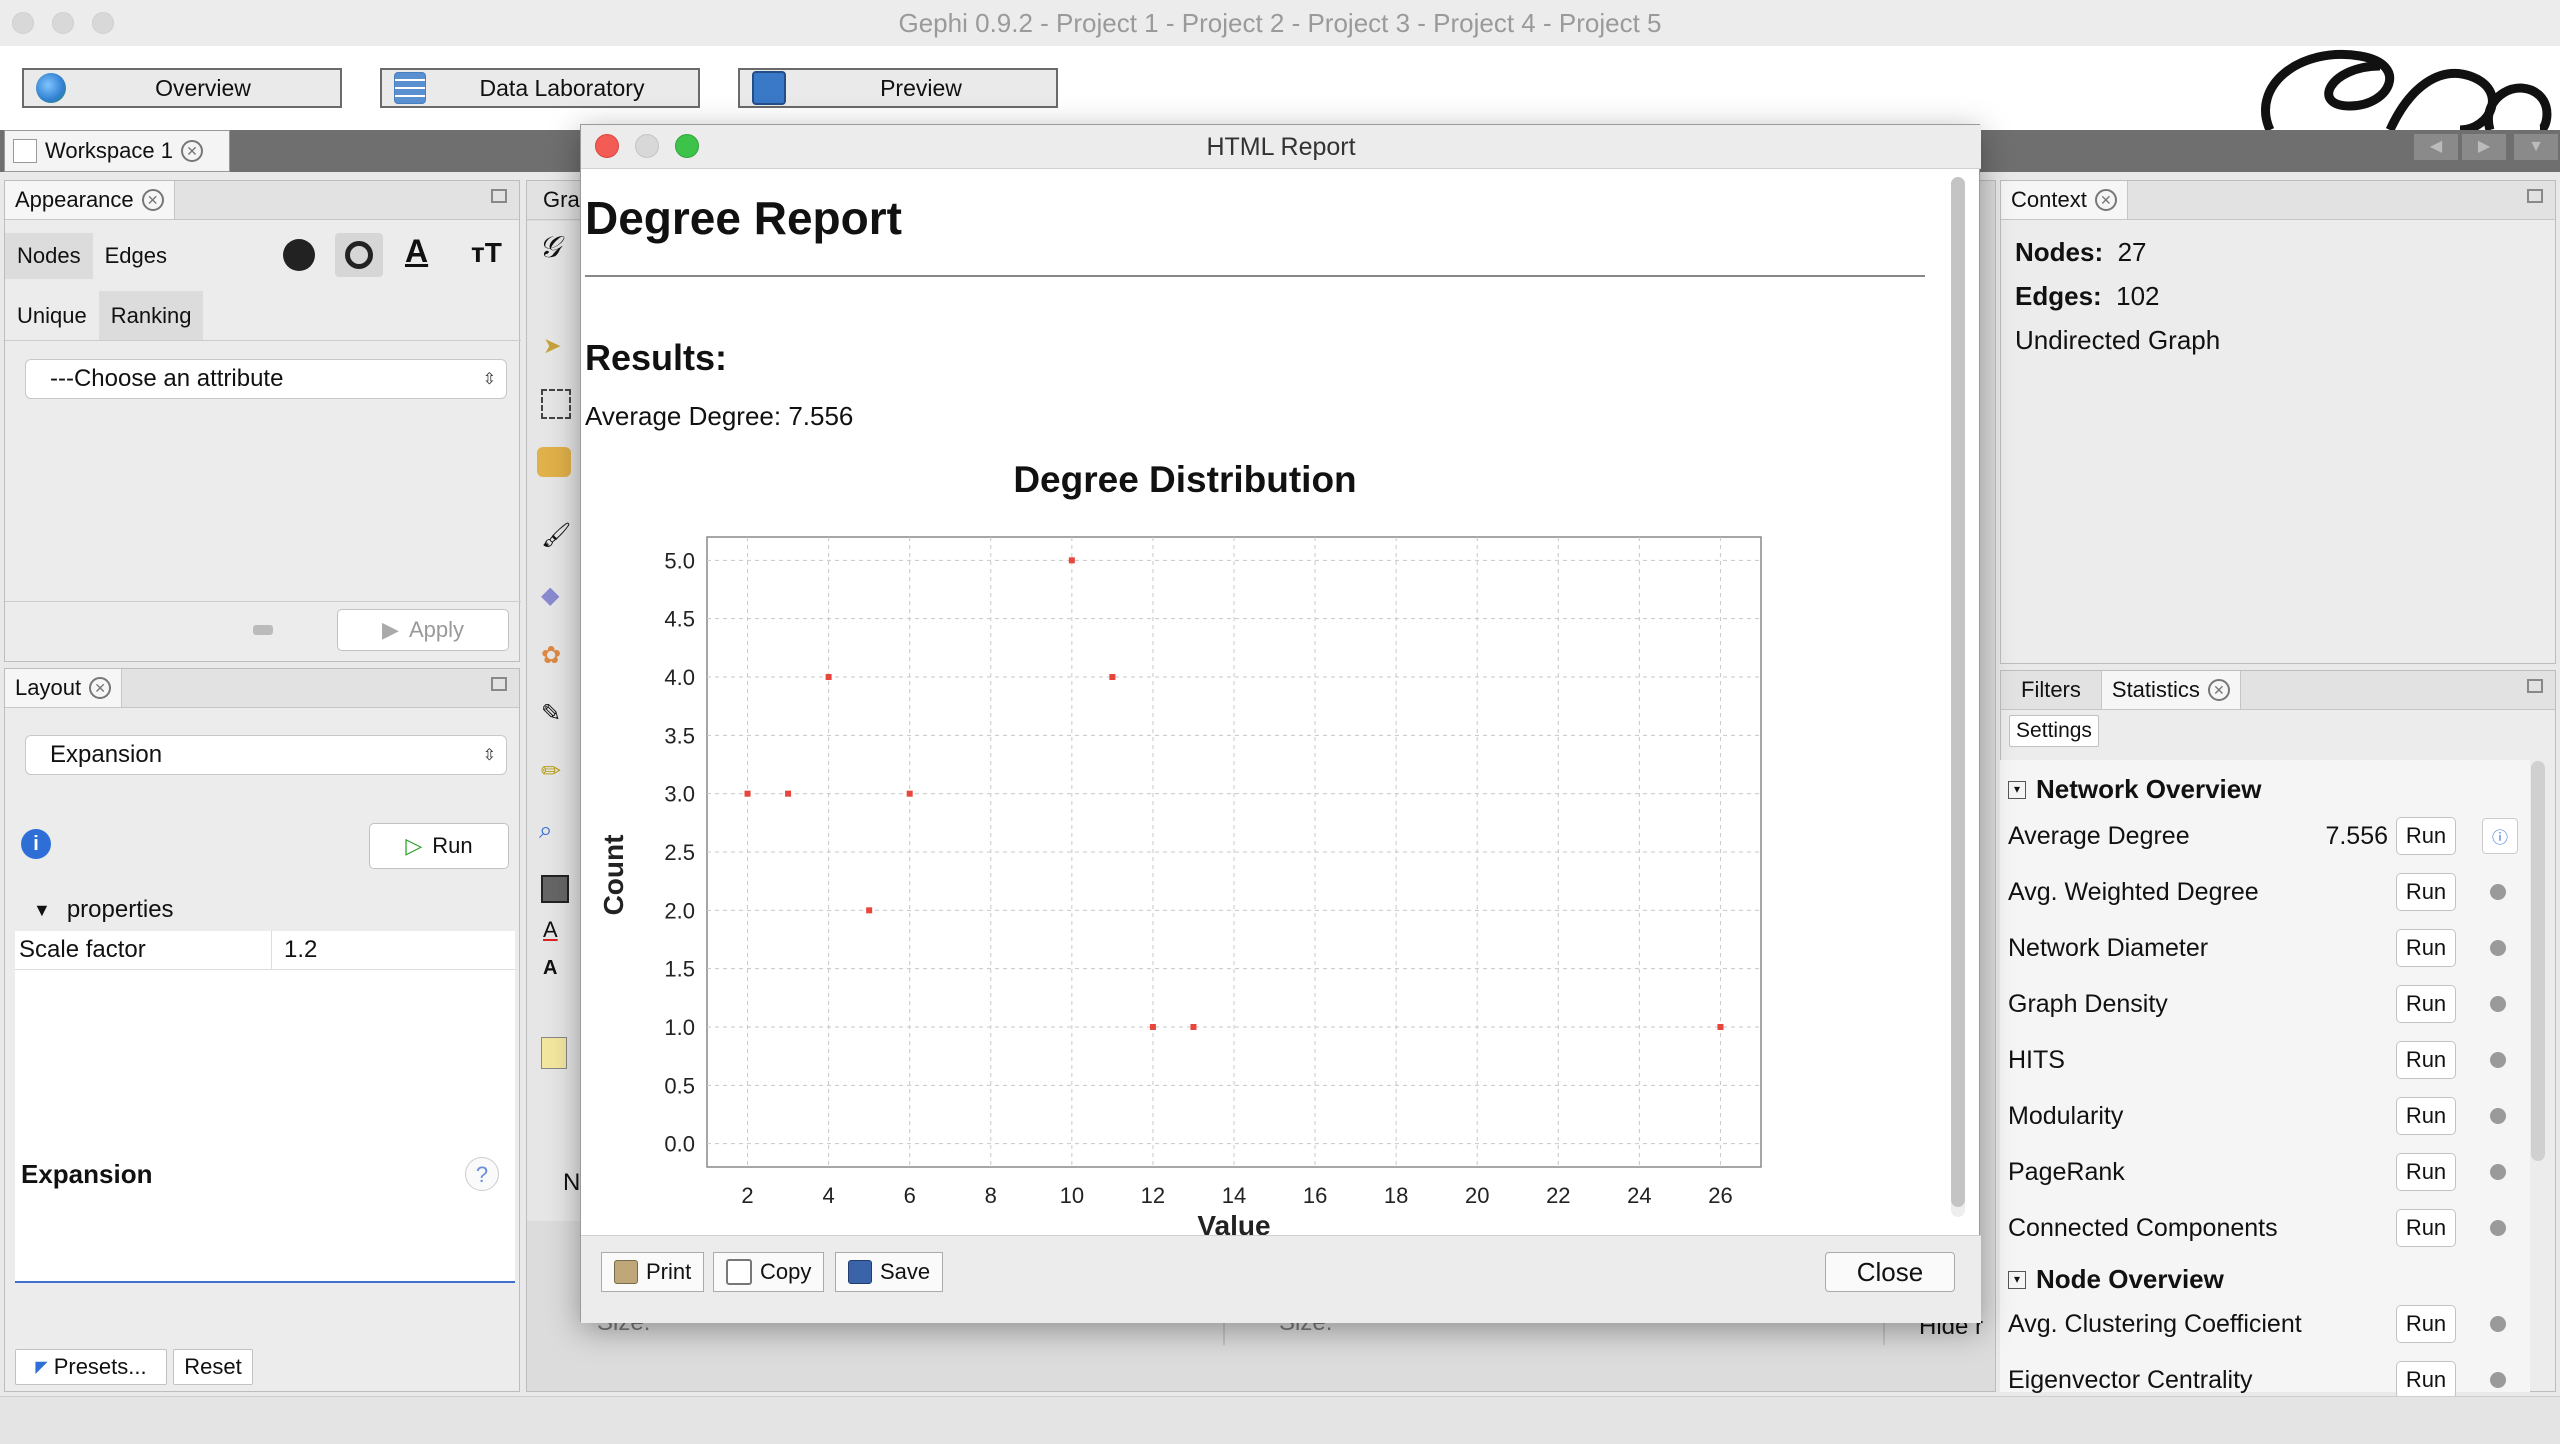 The height and width of the screenshot is (1444, 2560). Describe the element at coordinates (103, 23) in the screenshot. I see `window-zoom-button` at that location.